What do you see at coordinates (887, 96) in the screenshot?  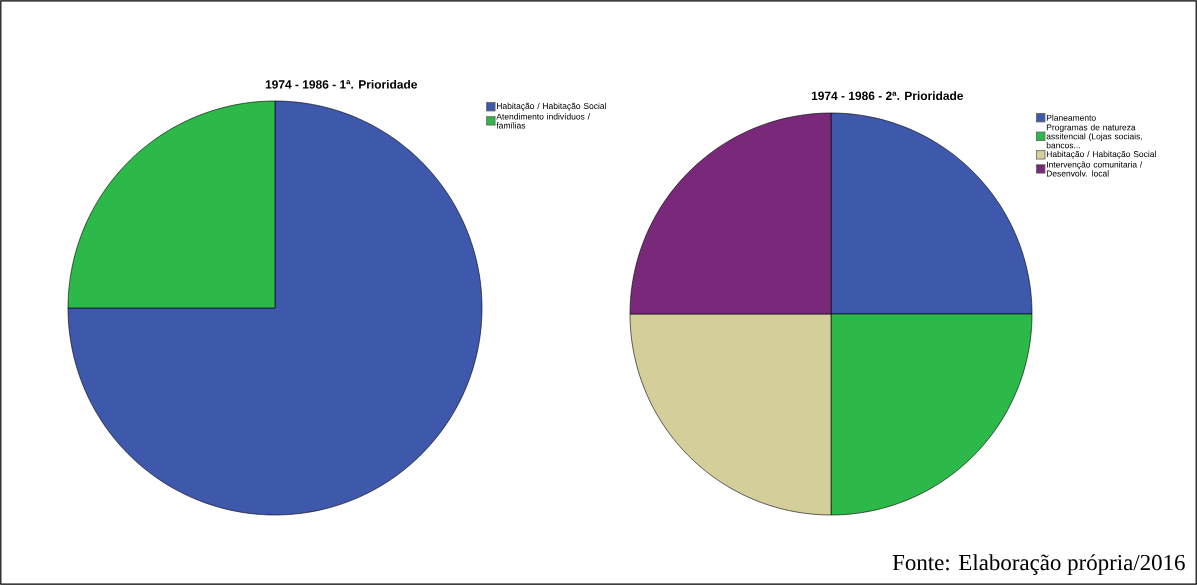 I see `chart-title: 1974 - 1986 - 2ª. Prioridade` at bounding box center [887, 96].